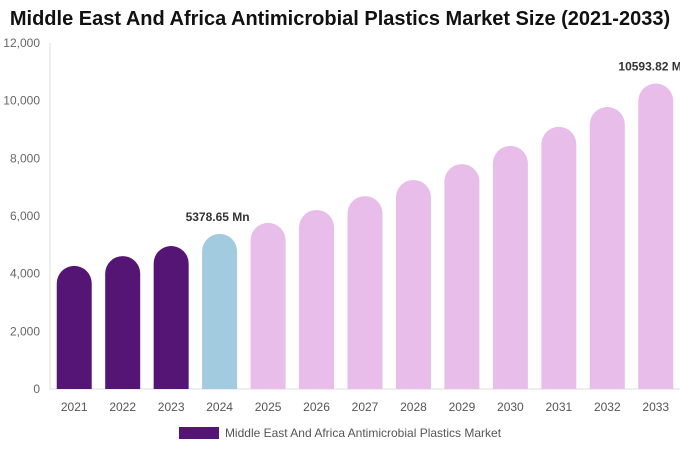  What do you see at coordinates (607, 248) in the screenshot?
I see `bar-2032` at bounding box center [607, 248].